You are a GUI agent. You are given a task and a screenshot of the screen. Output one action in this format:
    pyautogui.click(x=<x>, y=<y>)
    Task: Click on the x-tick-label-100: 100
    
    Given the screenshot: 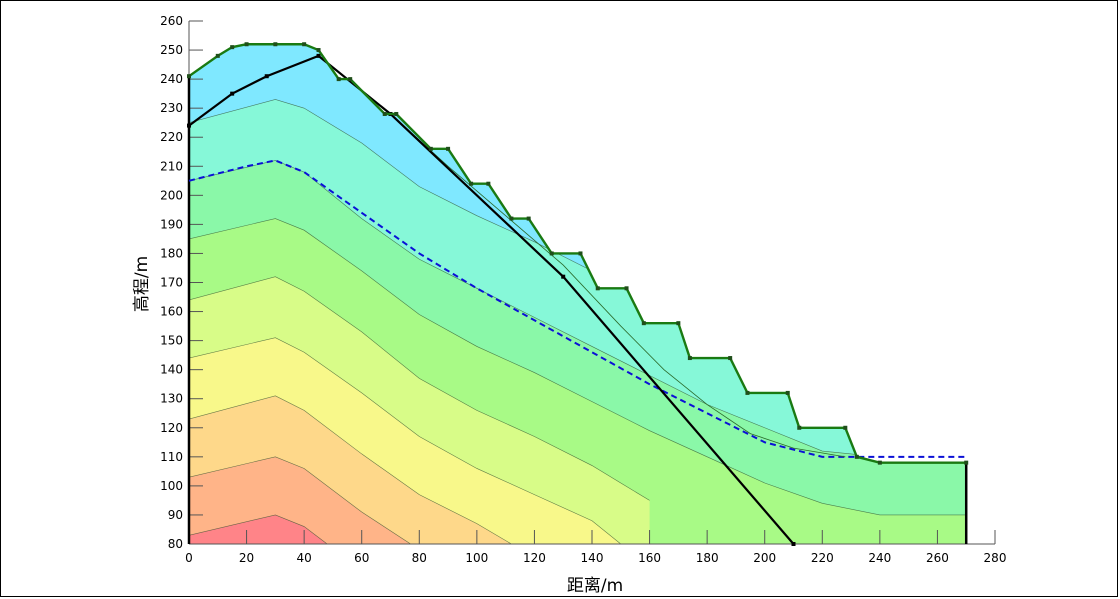 What is the action you would take?
    pyautogui.click(x=476, y=558)
    